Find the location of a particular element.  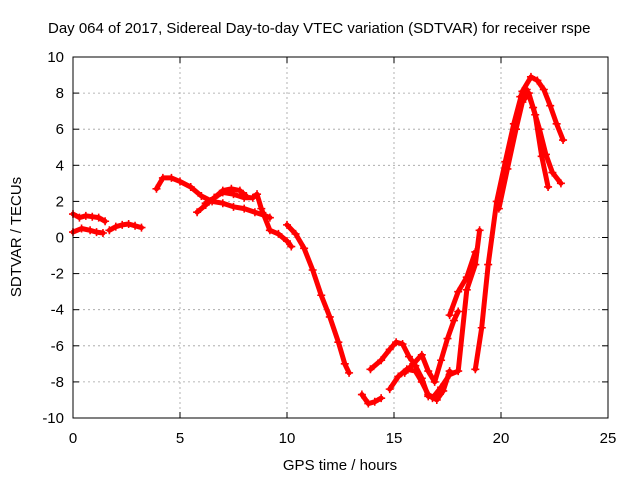

y-tick-label: 0 is located at coordinates (60, 238).